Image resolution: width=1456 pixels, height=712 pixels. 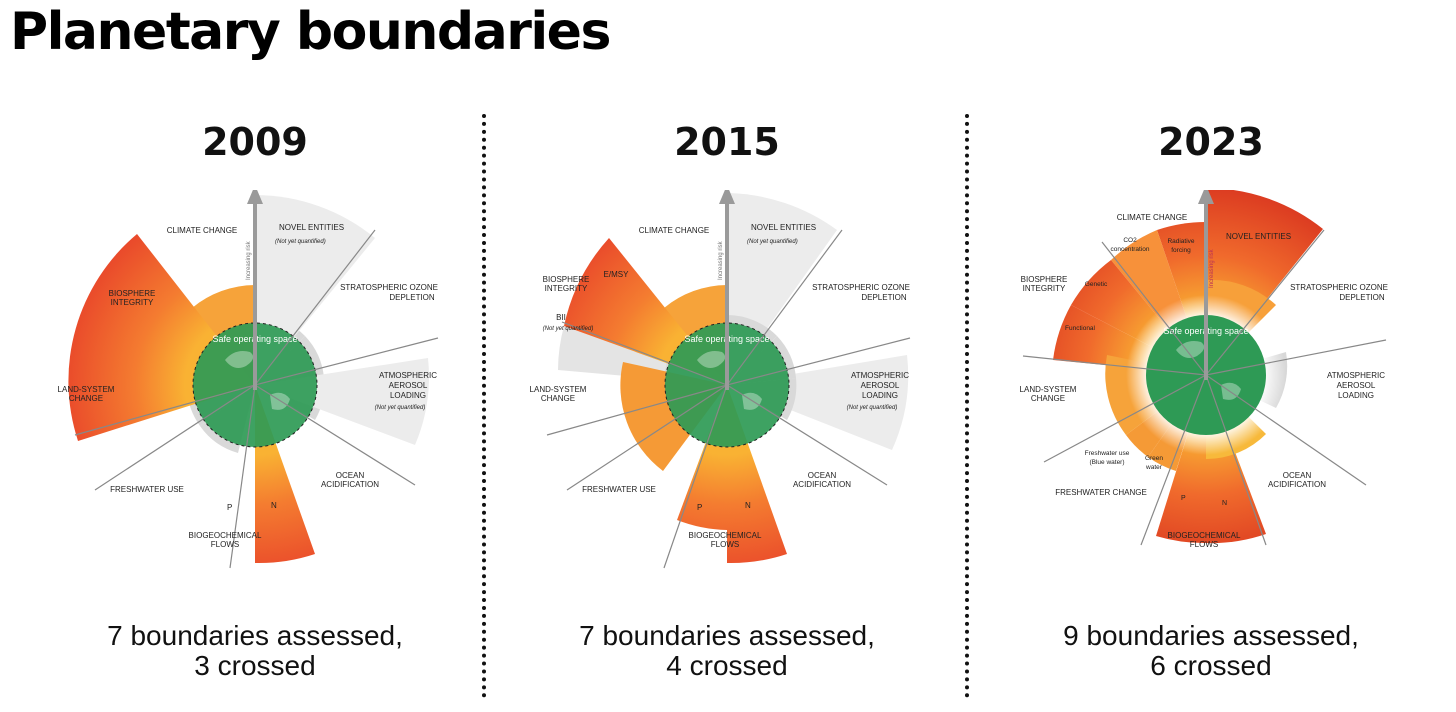 What do you see at coordinates (1211, 142) in the screenshot?
I see `year-heading: 2023` at bounding box center [1211, 142].